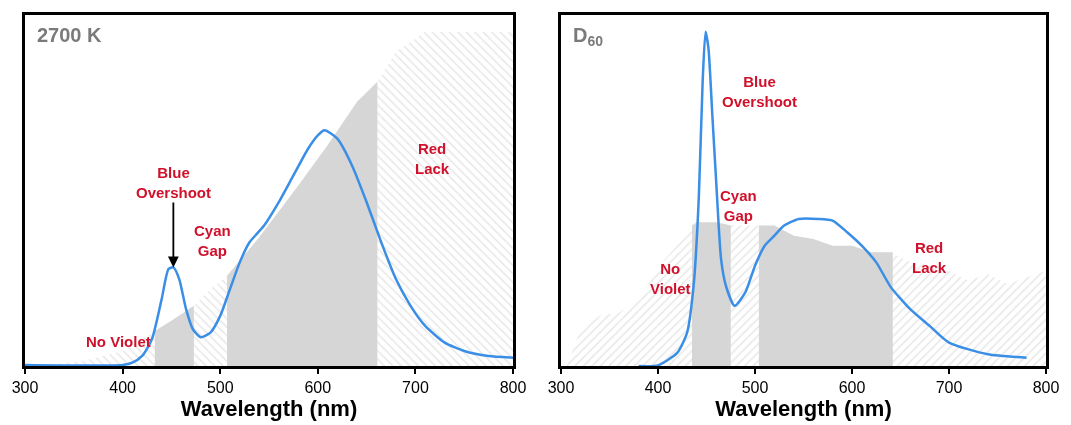 The width and height of the screenshot is (1071, 425). What do you see at coordinates (70, 35) in the screenshot?
I see `chart-title: 2700 K` at bounding box center [70, 35].